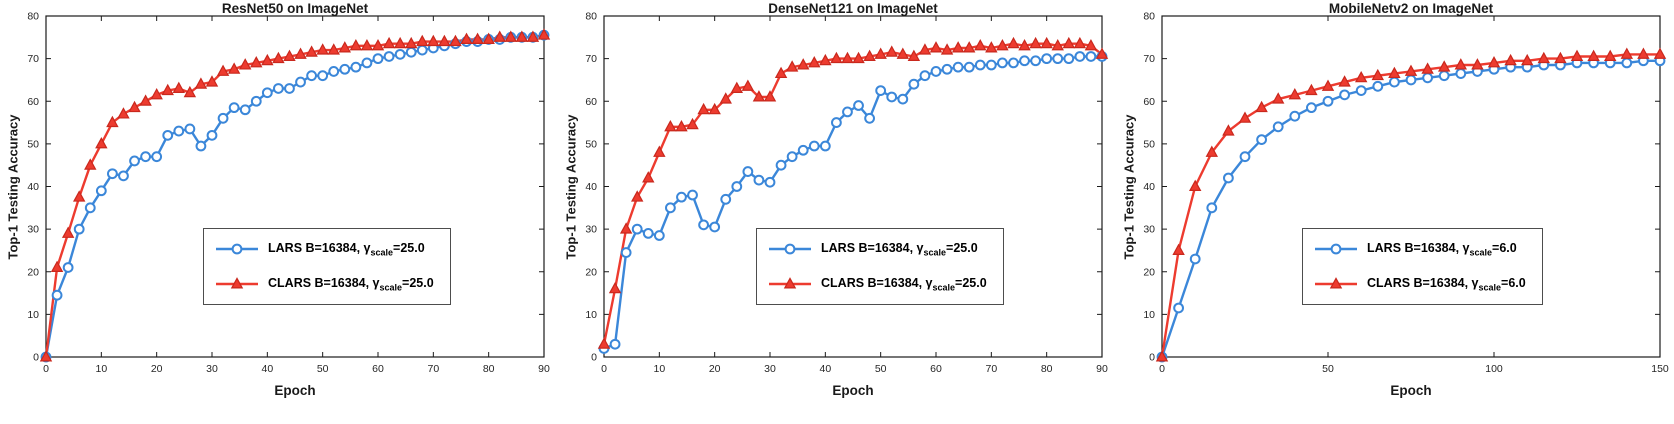  Describe the element at coordinates (1446, 284) in the screenshot. I see `legend-label: CLARS B=16384, γscale=6.0` at that location.